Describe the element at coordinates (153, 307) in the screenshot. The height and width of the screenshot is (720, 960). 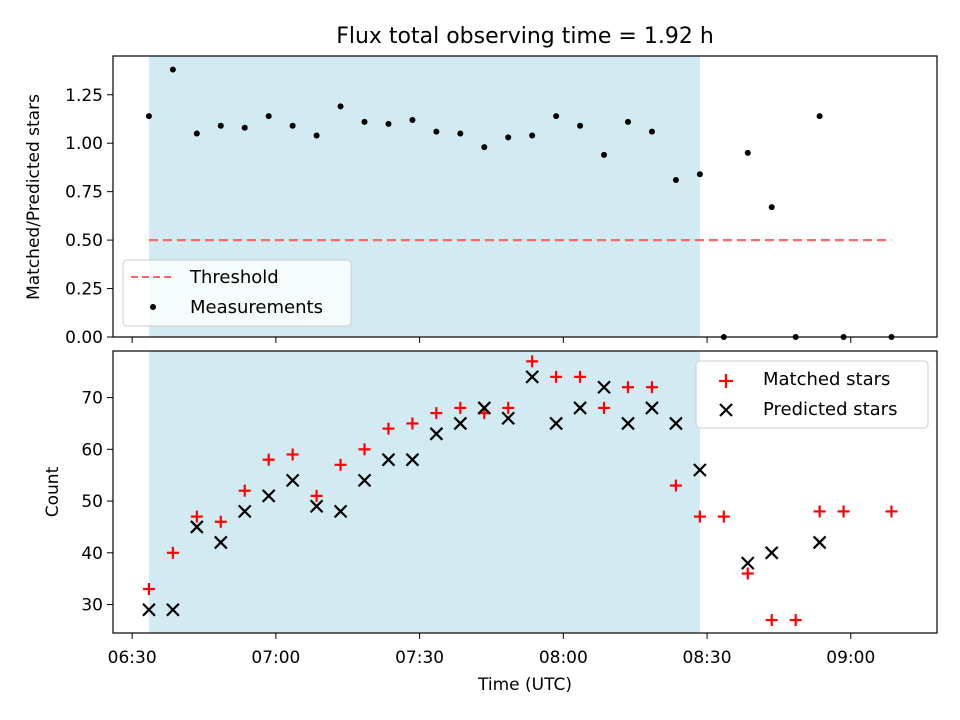
I see `legend-measurements-dot` at that location.